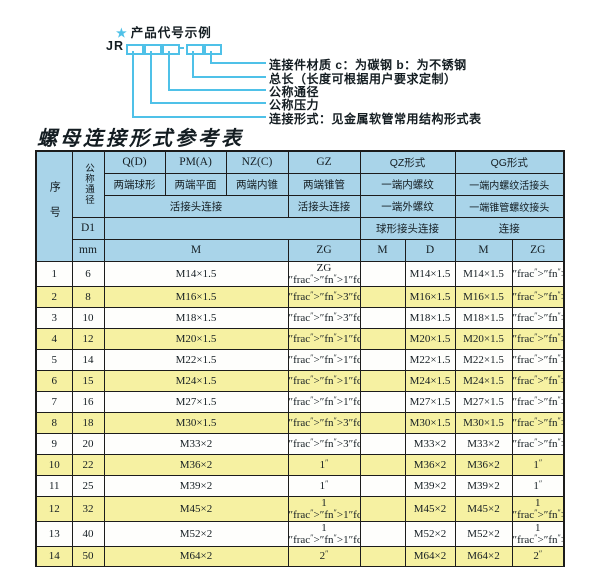  I want to click on cell-seq: 8, so click(54, 422).